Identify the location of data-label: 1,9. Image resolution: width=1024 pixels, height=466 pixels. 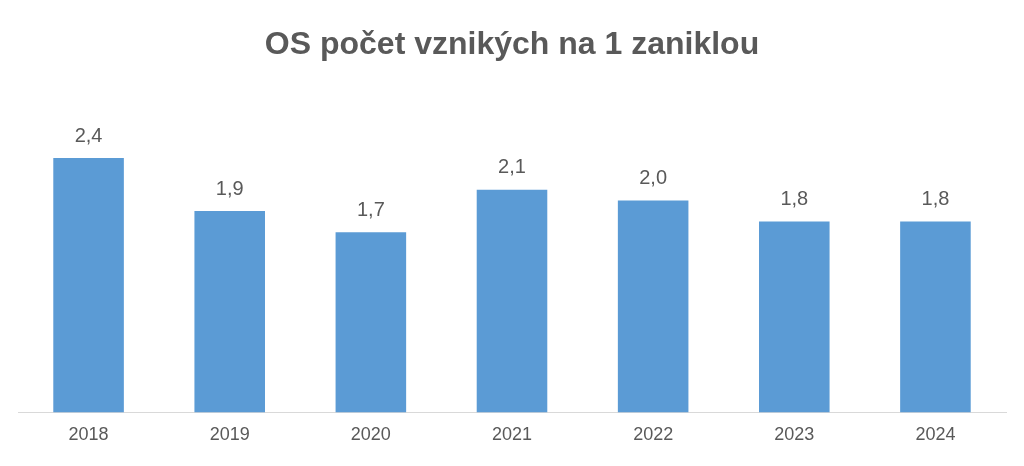
(229, 187).